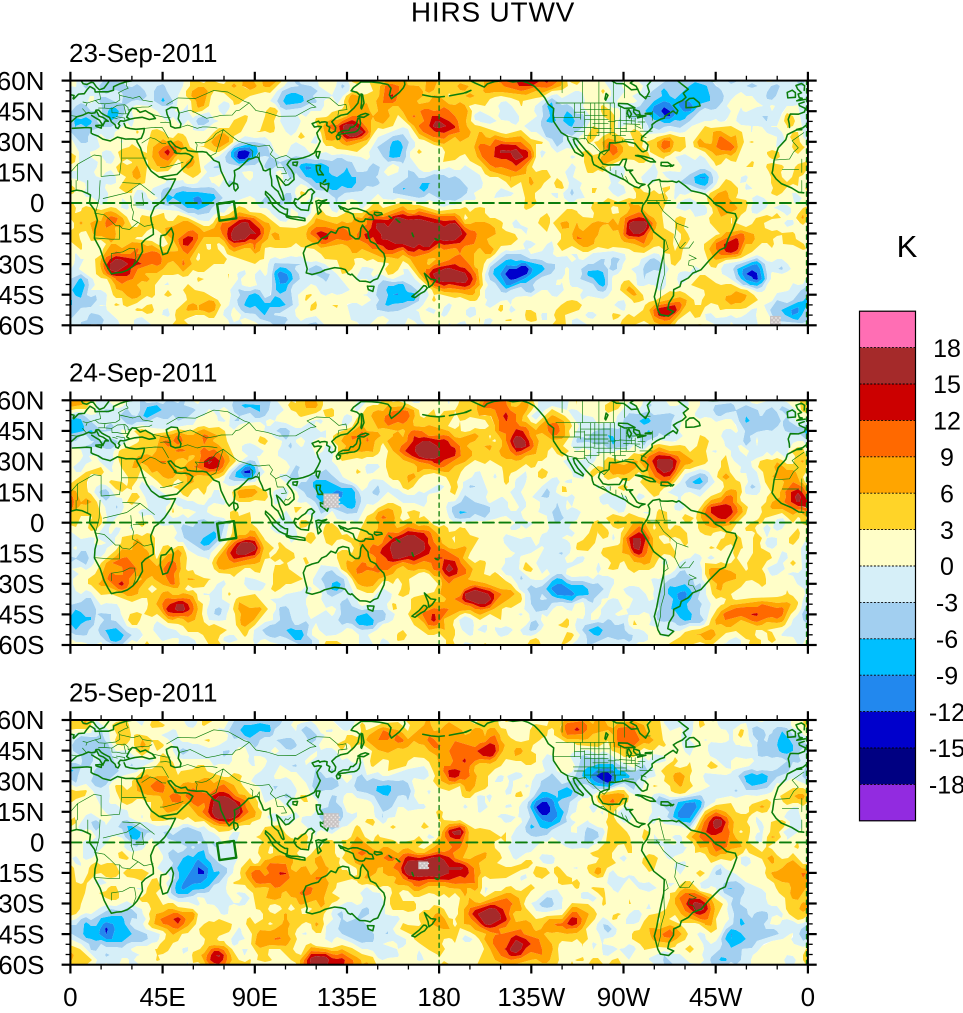  Describe the element at coordinates (255, 997) in the screenshot. I see `svg-text: 90E` at that location.